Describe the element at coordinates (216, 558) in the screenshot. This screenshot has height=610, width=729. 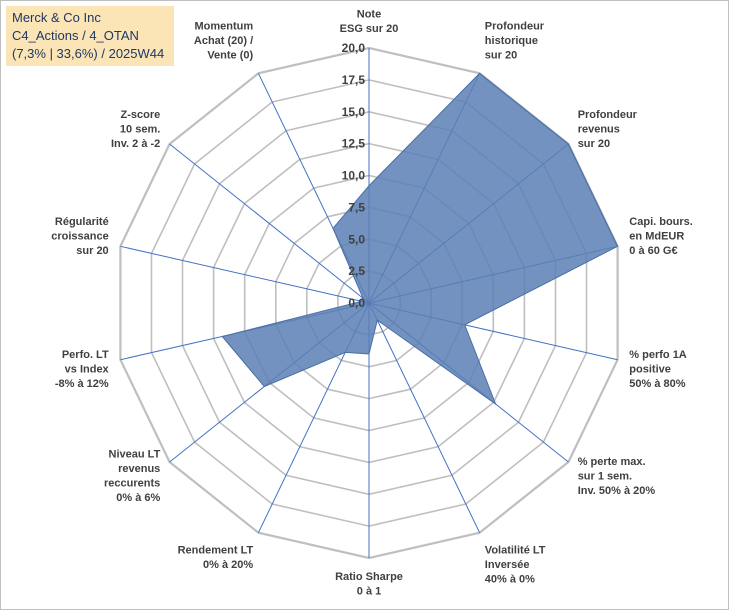
I see `axis-label-8: Rendement LT 0% à 20%` at that location.